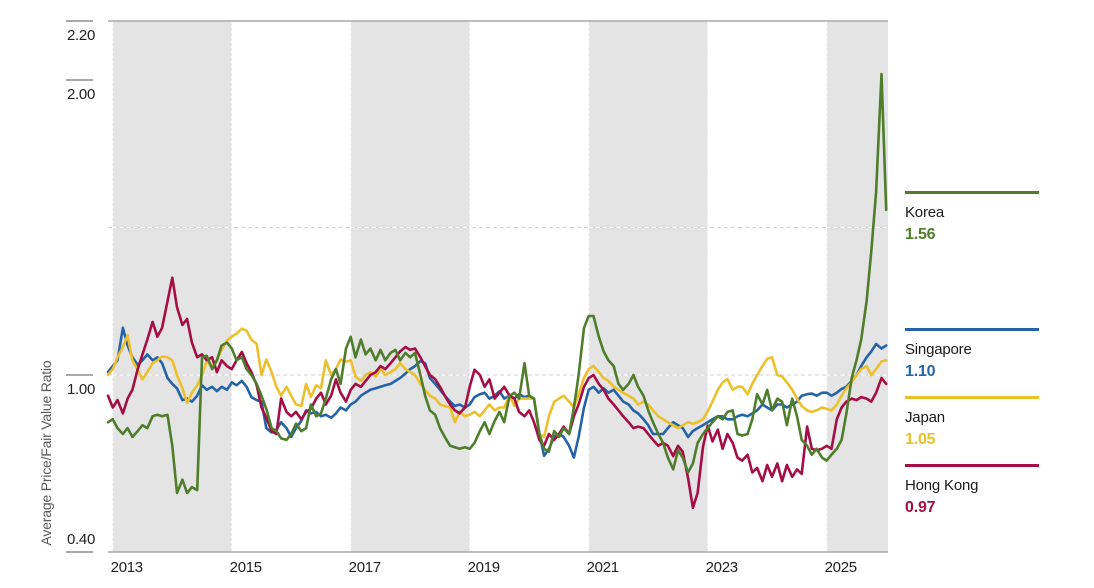  What do you see at coordinates (920, 439) in the screenshot?
I see `legend-value-japan: 1.05` at bounding box center [920, 439].